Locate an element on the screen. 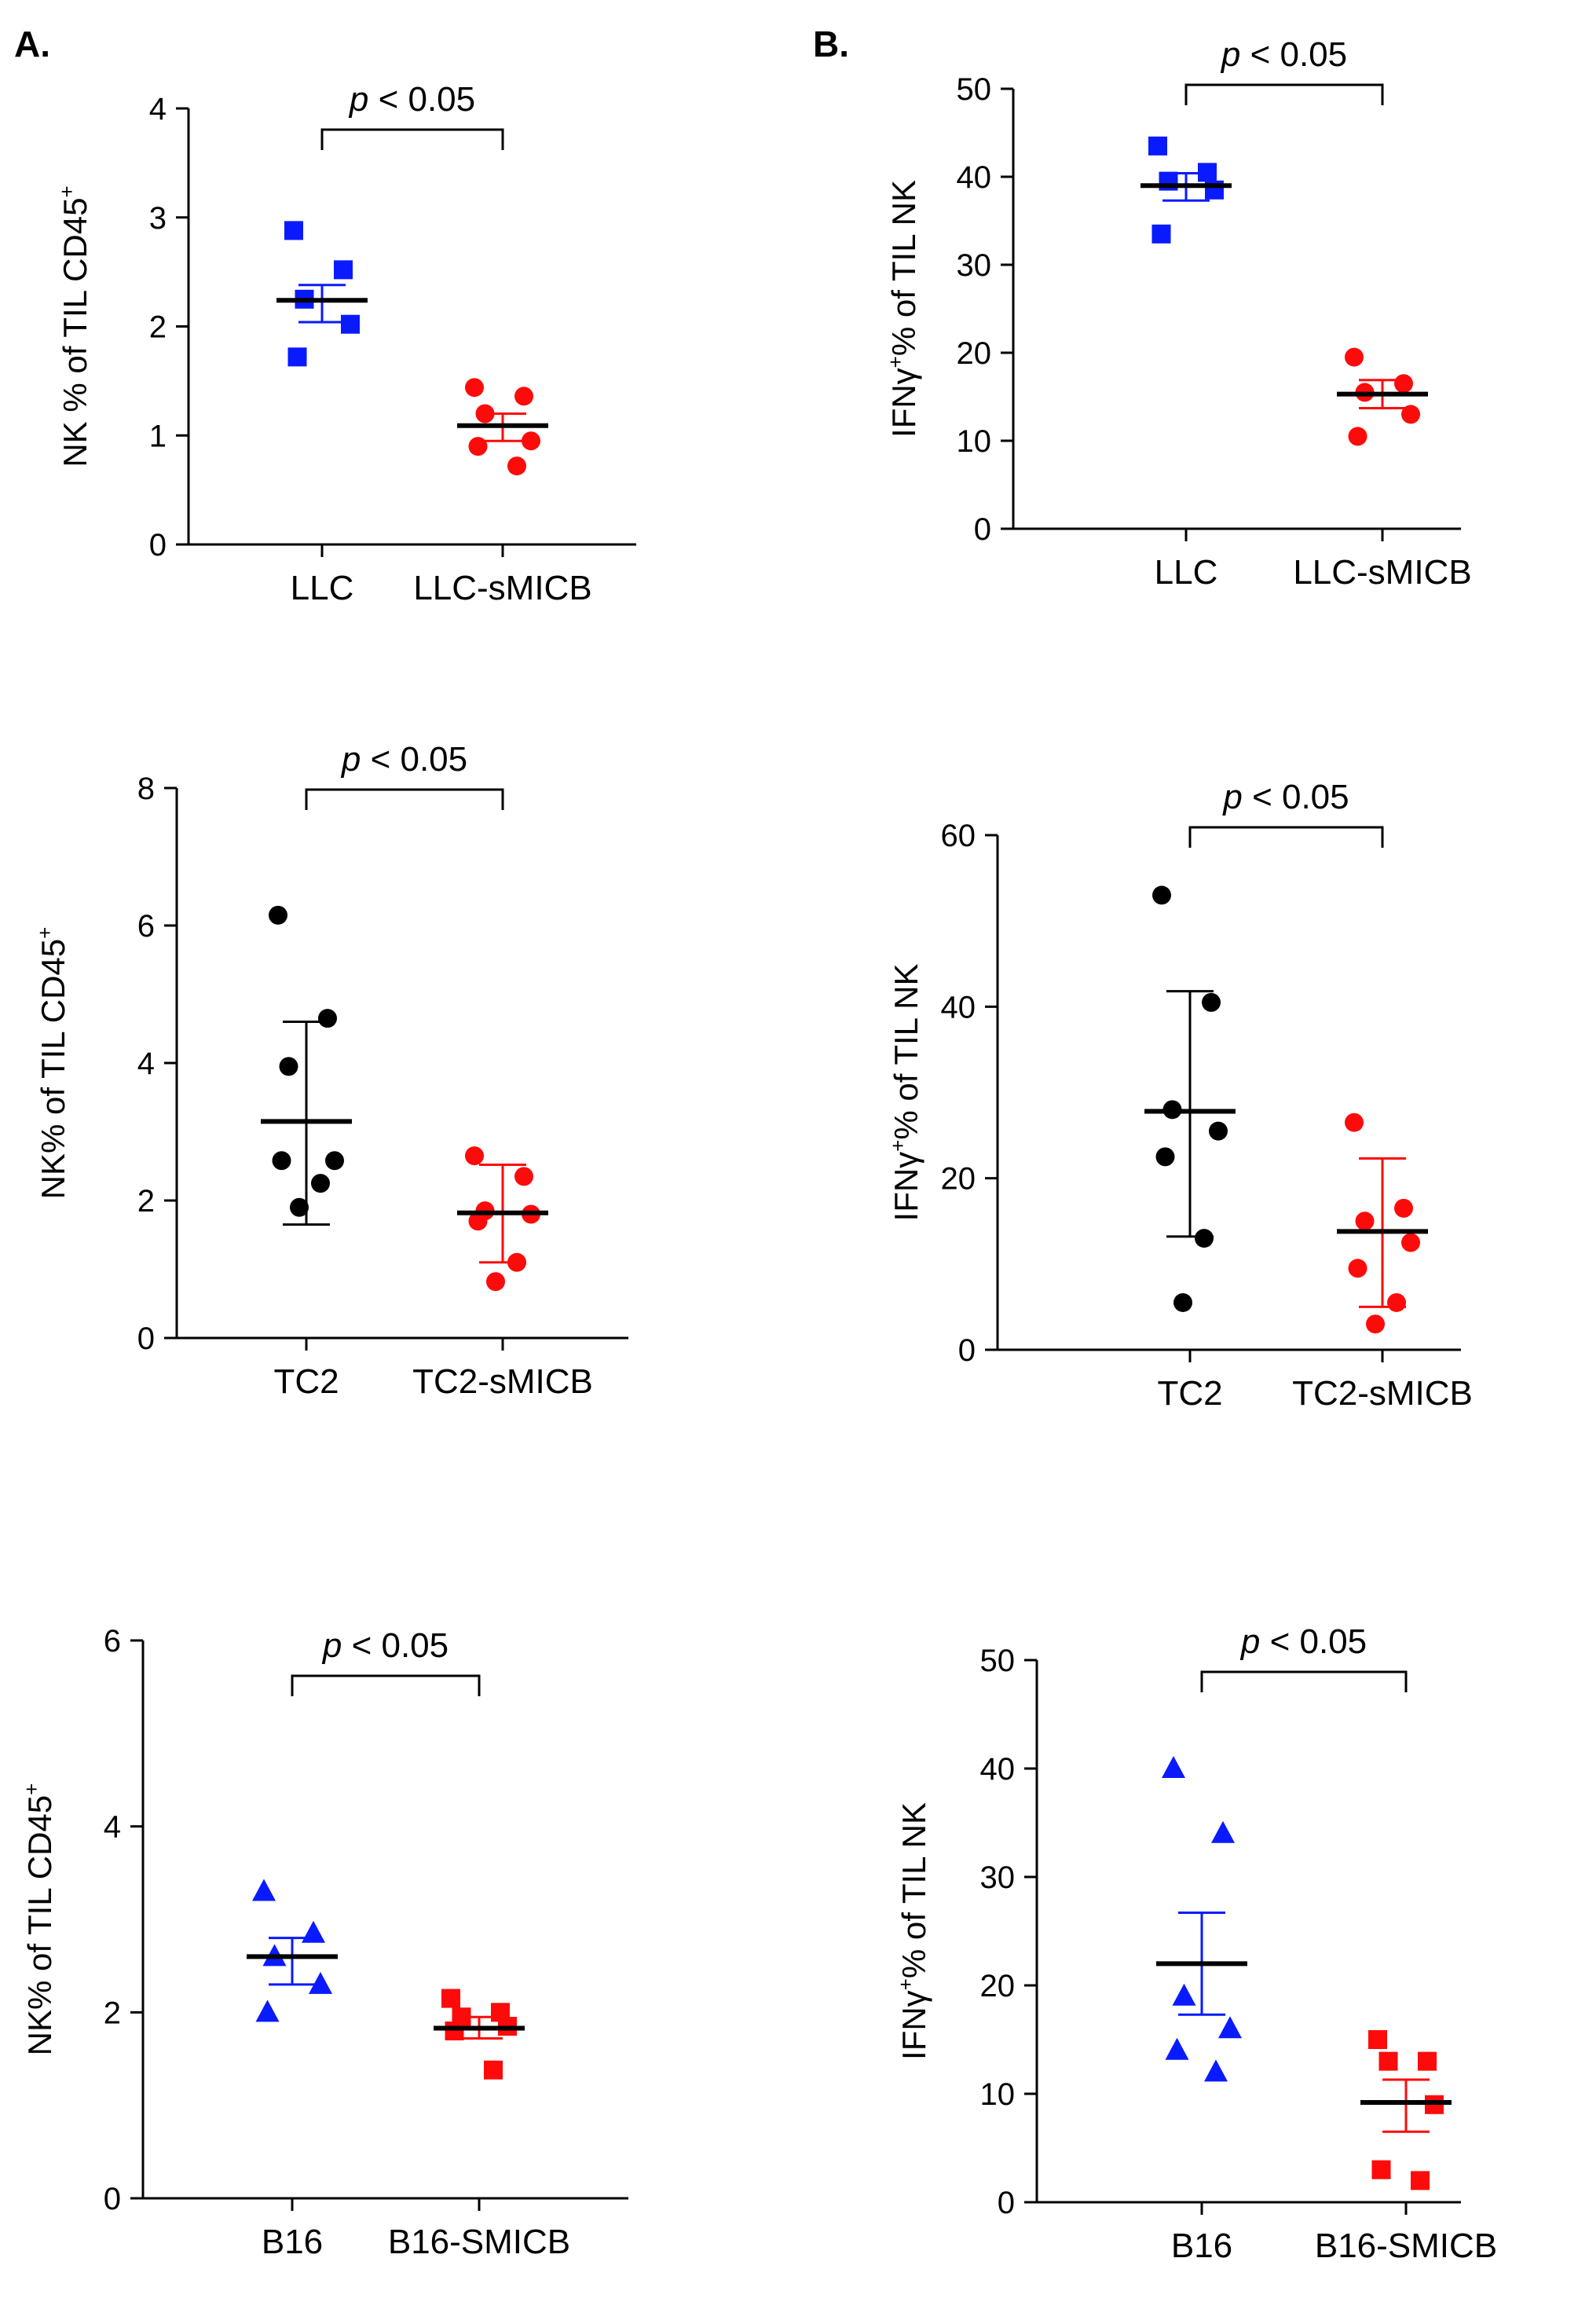 This screenshot has width=1589, height=2324. x-category-label: LLC is located at coordinates (322, 588).